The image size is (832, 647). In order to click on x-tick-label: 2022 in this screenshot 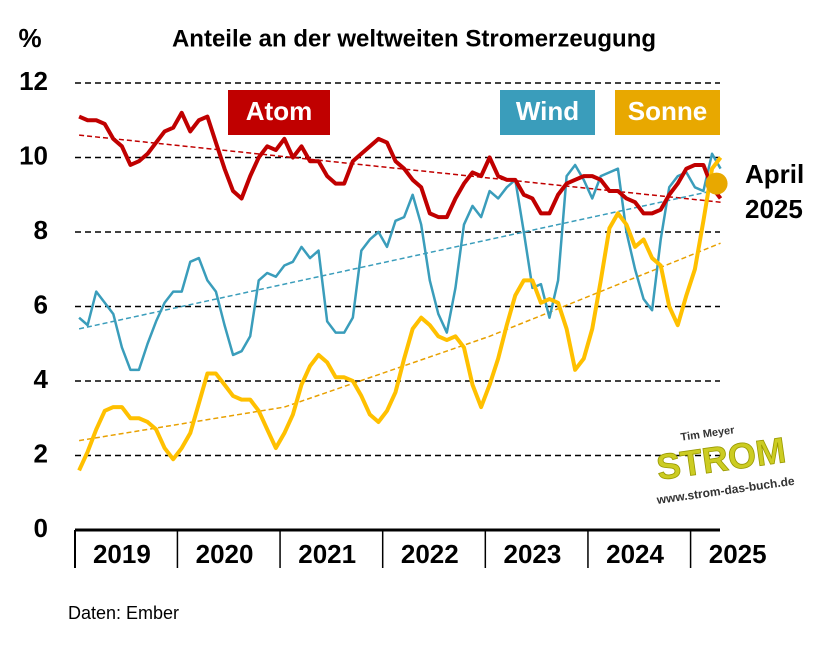, I will do `click(430, 554)`.